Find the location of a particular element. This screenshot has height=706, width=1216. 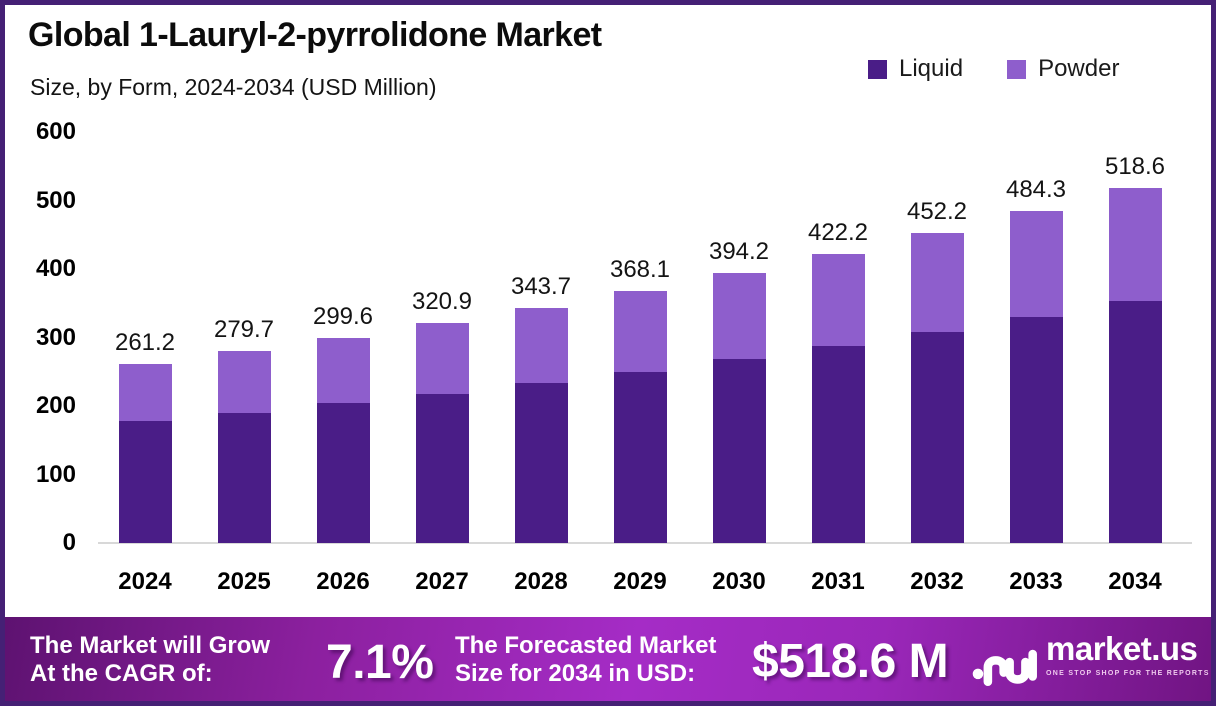

x-axis-label-2034: 2034 is located at coordinates (1135, 581).